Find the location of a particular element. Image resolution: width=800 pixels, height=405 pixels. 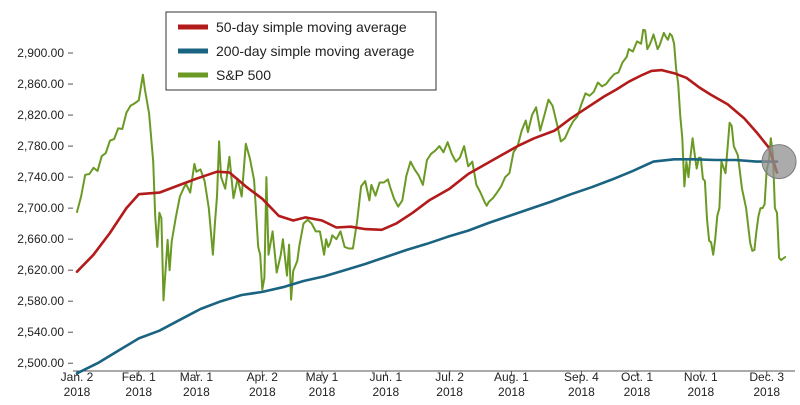

legend-label-50day: 50-day simple moving average is located at coordinates (311, 27).